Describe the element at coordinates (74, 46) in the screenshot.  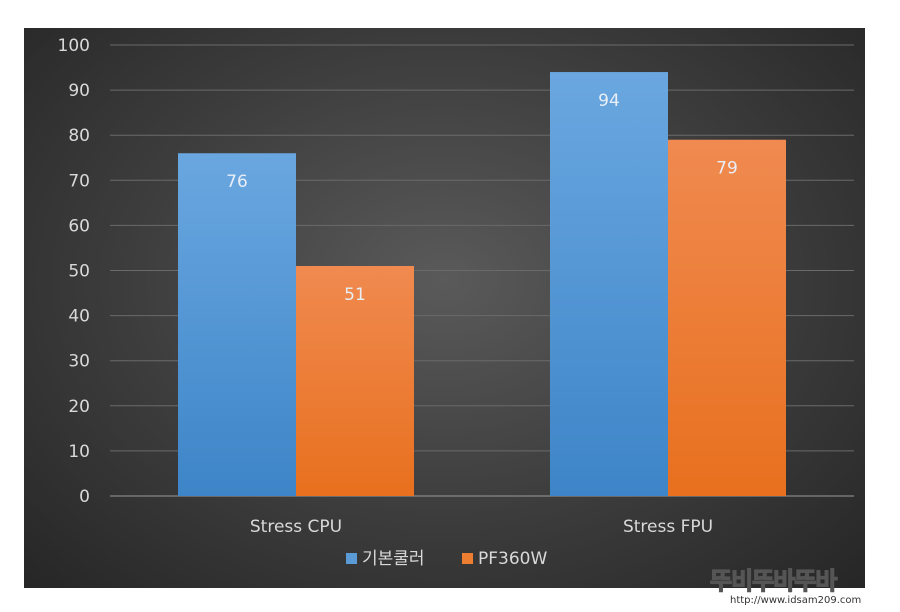
I see `y-tick-label: 100` at that location.